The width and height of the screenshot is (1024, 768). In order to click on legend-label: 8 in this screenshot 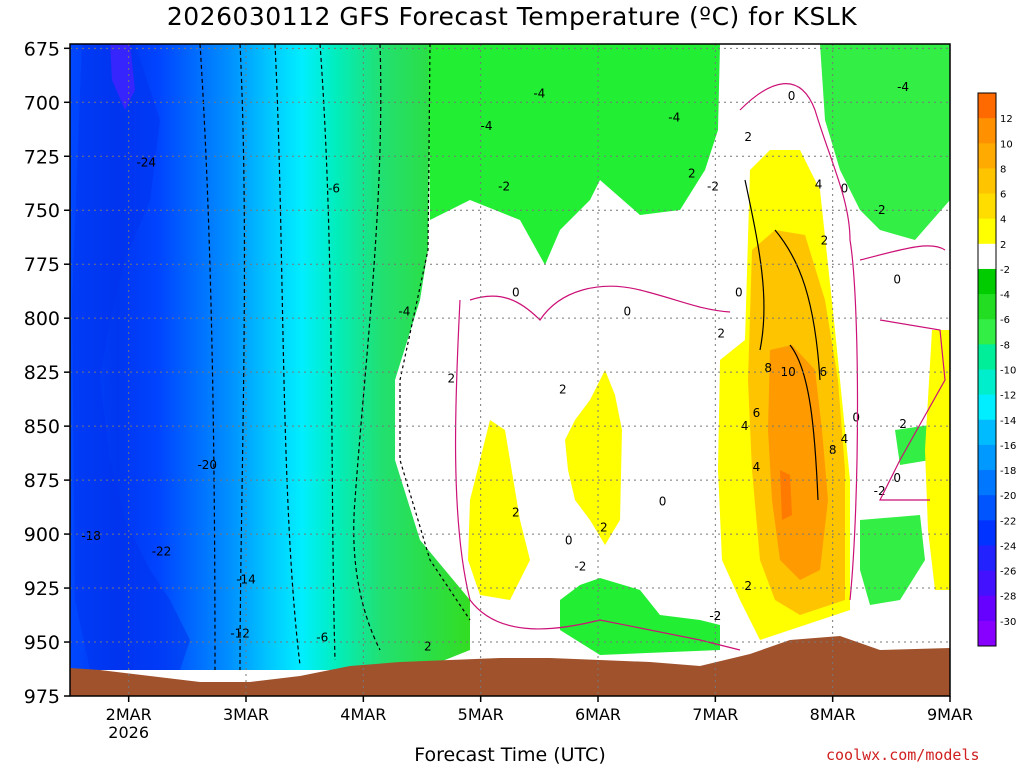, I will do `click(1003, 169)`.